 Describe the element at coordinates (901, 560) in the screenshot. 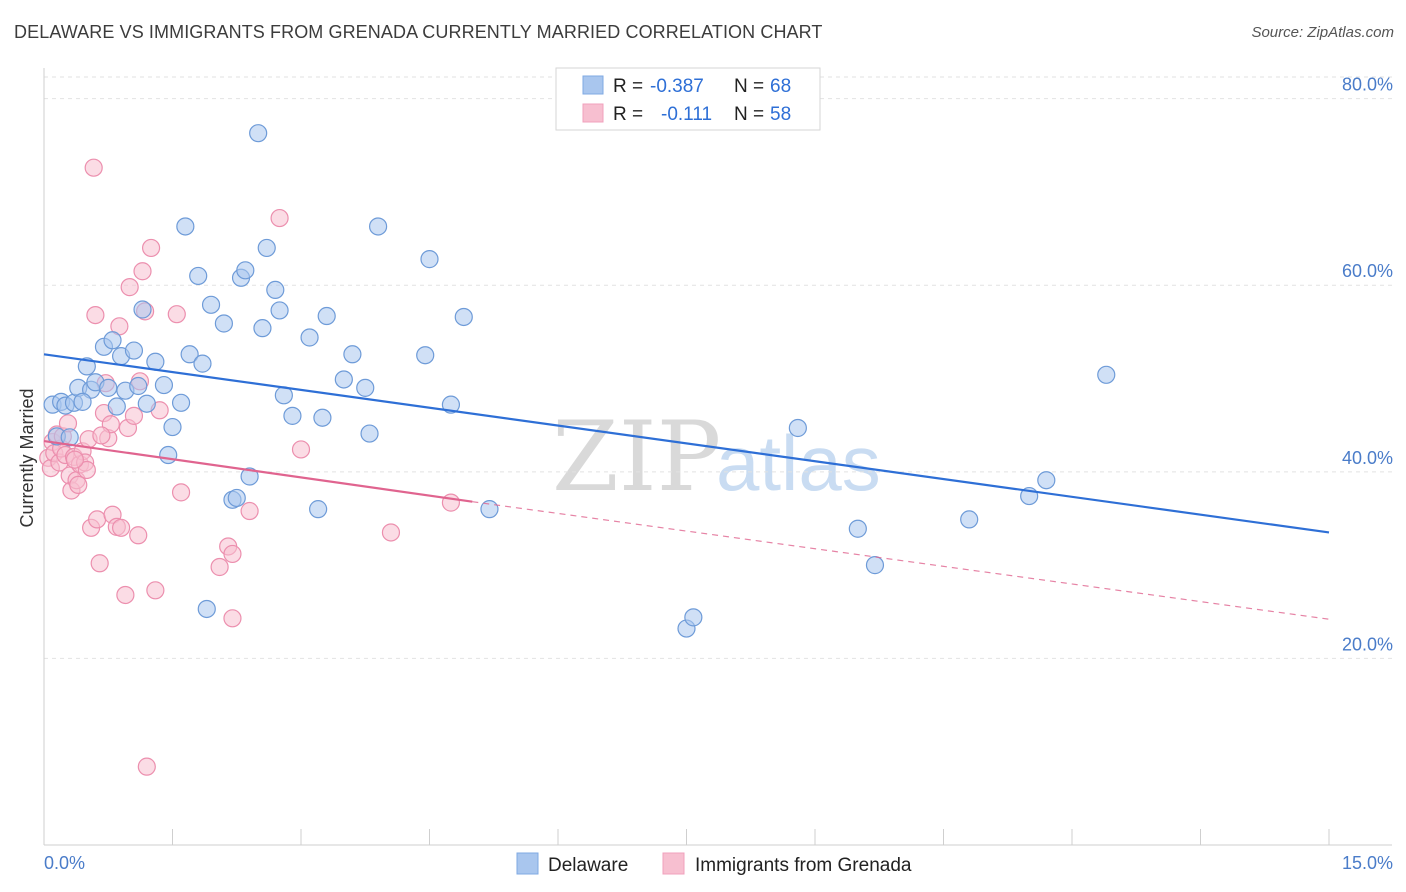

I see `trend-line-grenada-extension` at that location.